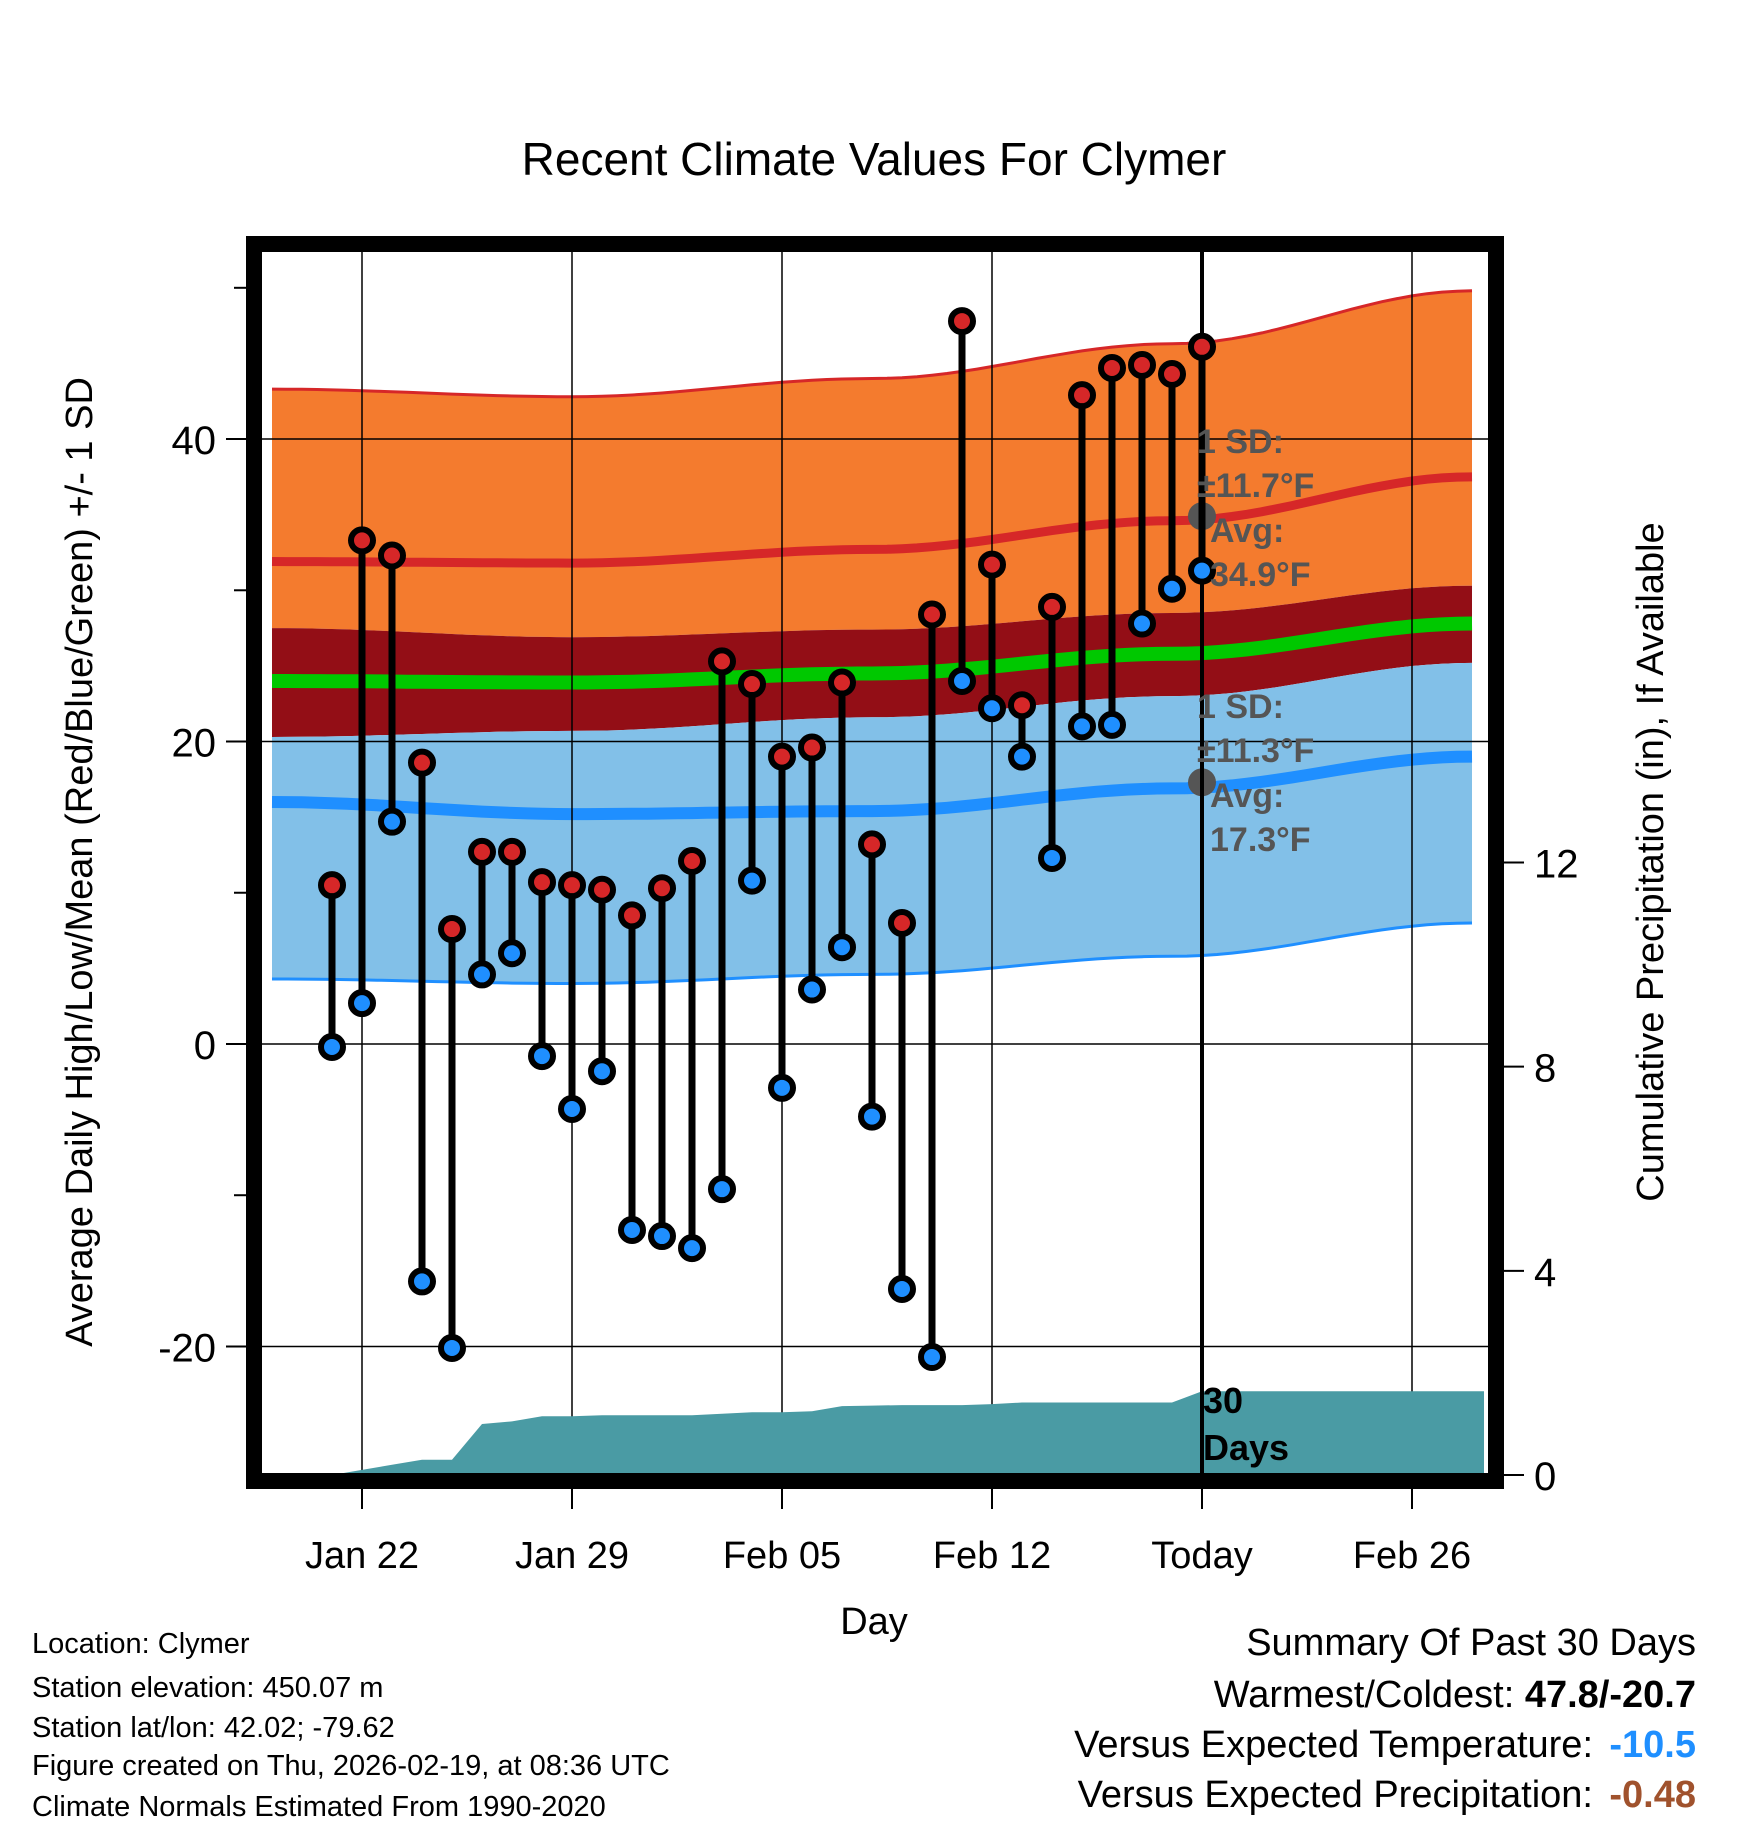 The image size is (1748, 1828). Describe the element at coordinates (572, 1556) in the screenshot. I see `x-tick-label: Jan 29` at that location.